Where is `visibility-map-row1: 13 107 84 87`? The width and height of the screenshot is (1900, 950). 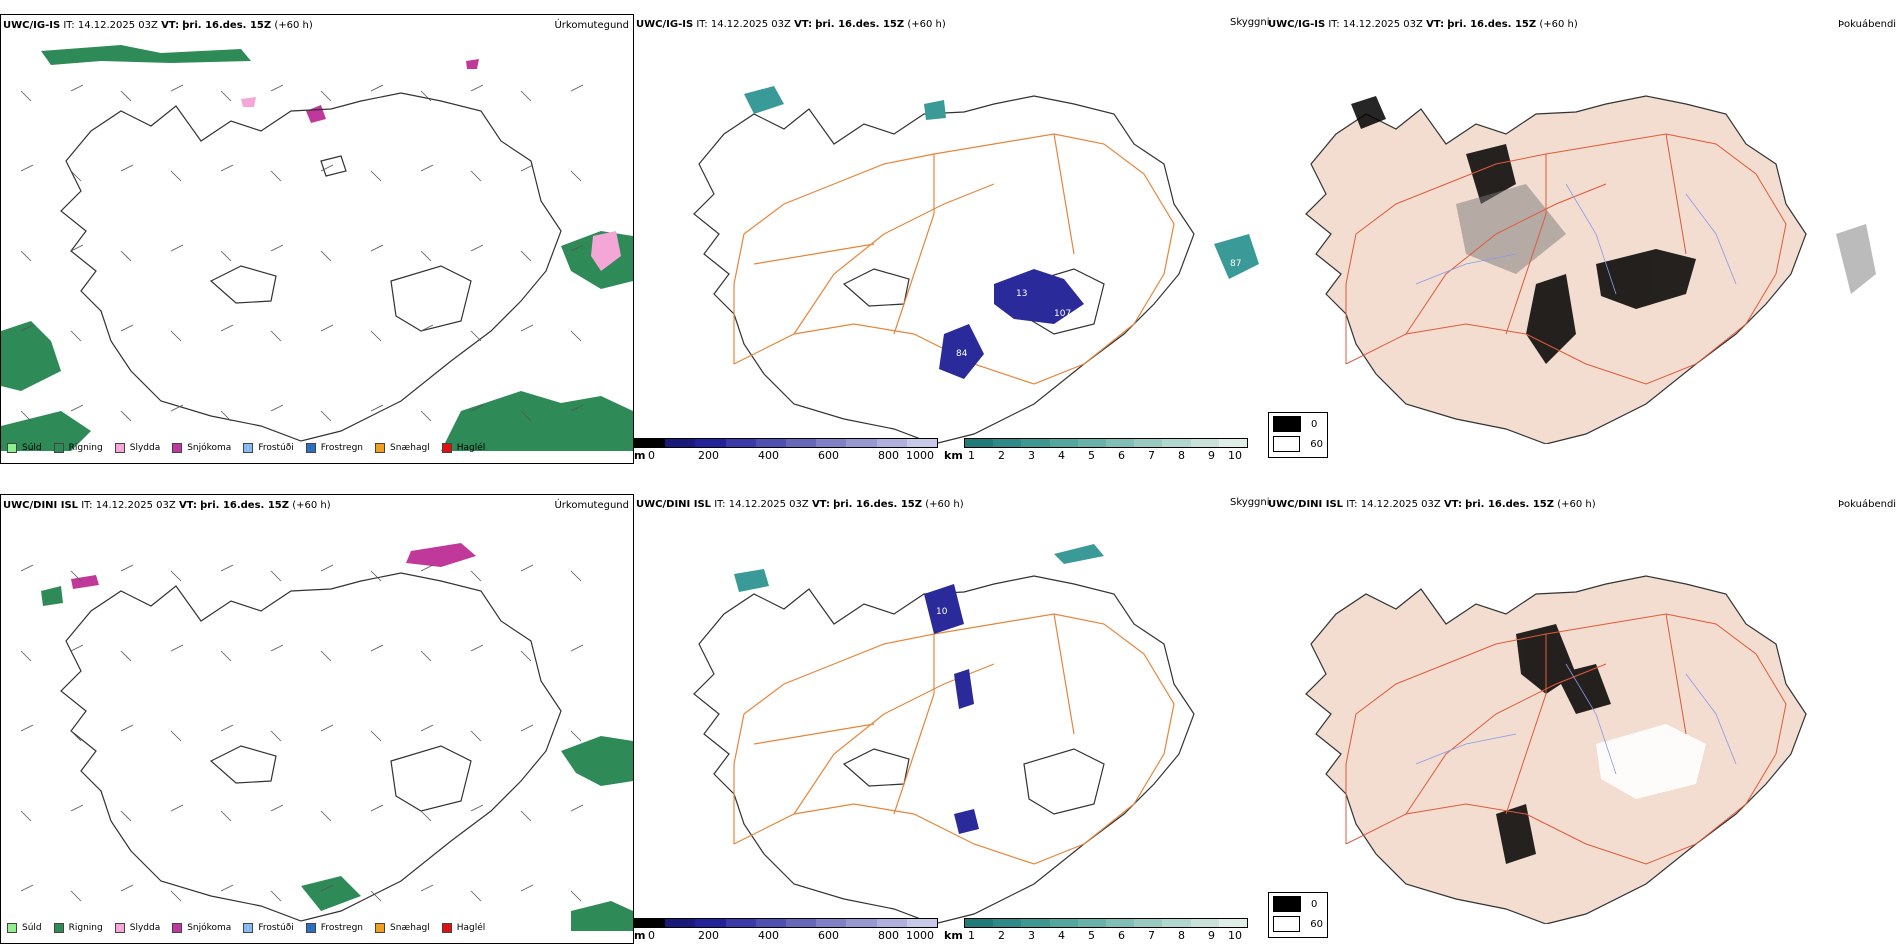 visibility-map-row1: 13 107 84 87 is located at coordinates (976, 265).